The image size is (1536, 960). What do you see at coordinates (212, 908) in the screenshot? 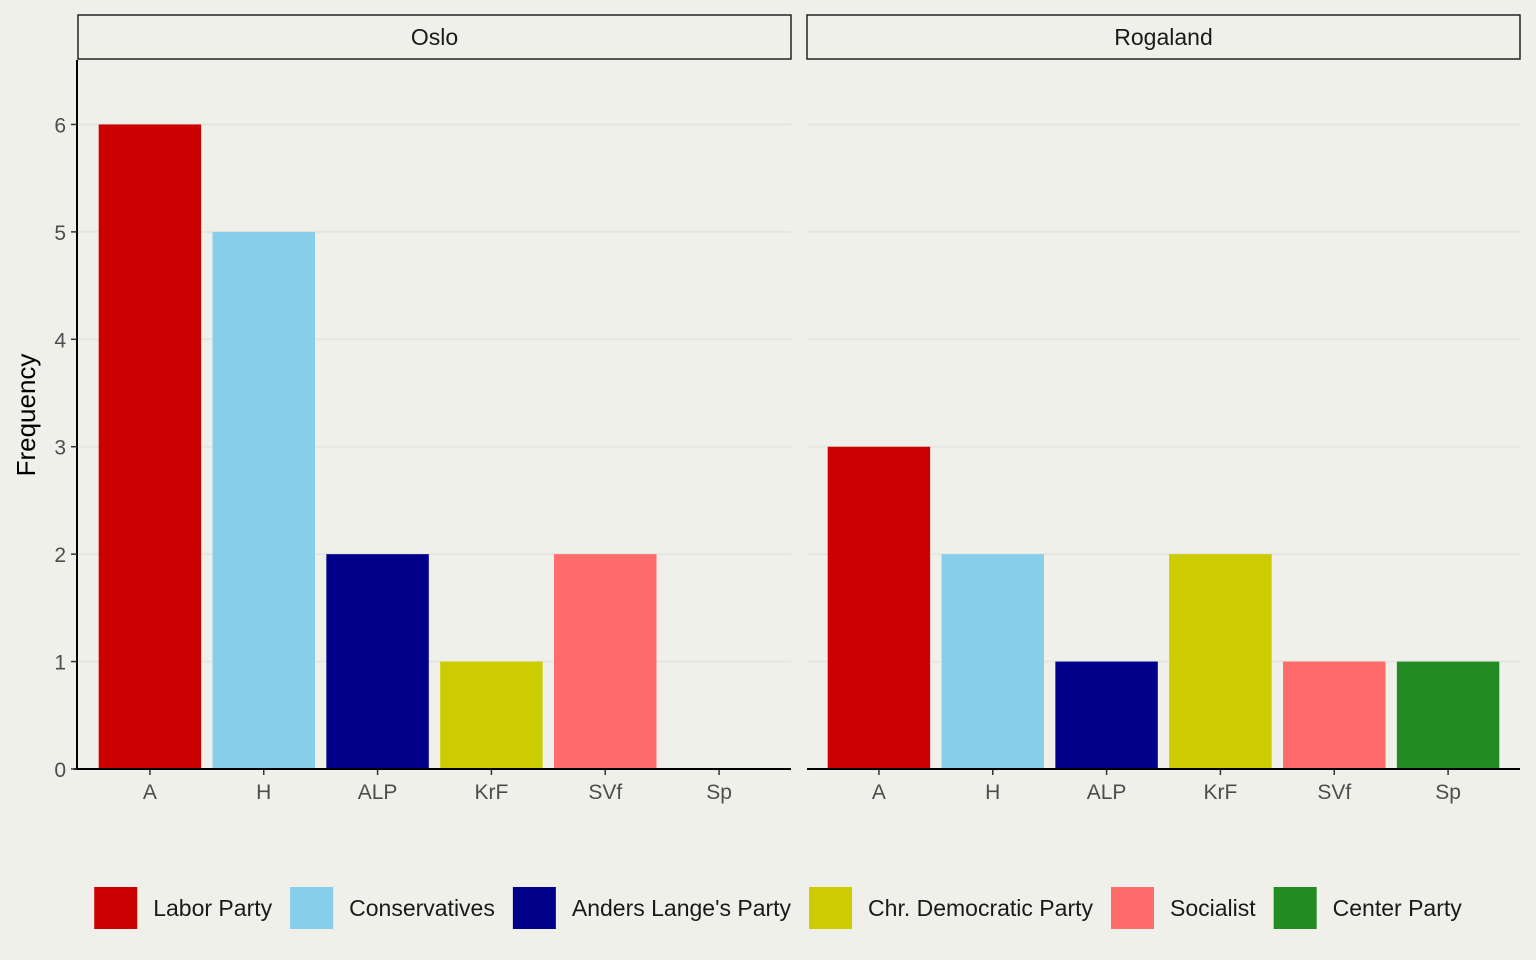
I see `legend-label-labor-party: Labor Party` at bounding box center [212, 908].